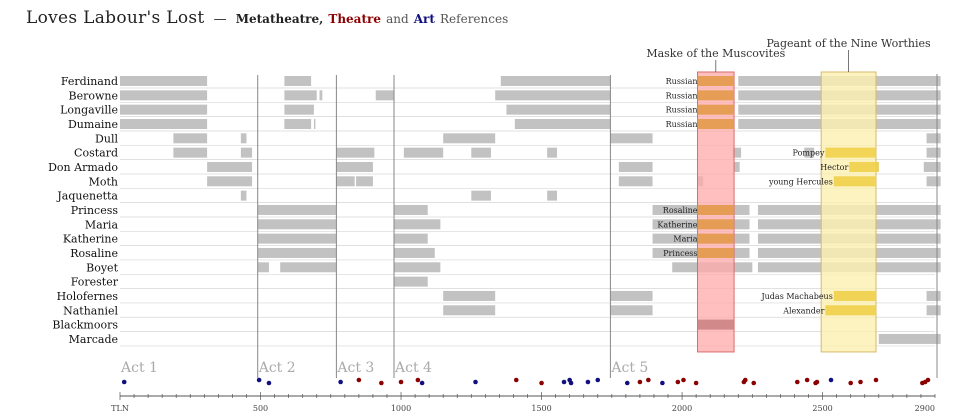 This screenshot has height=414, width=960. Describe the element at coordinates (102, 224) in the screenshot. I see `character-label: Maria` at that location.